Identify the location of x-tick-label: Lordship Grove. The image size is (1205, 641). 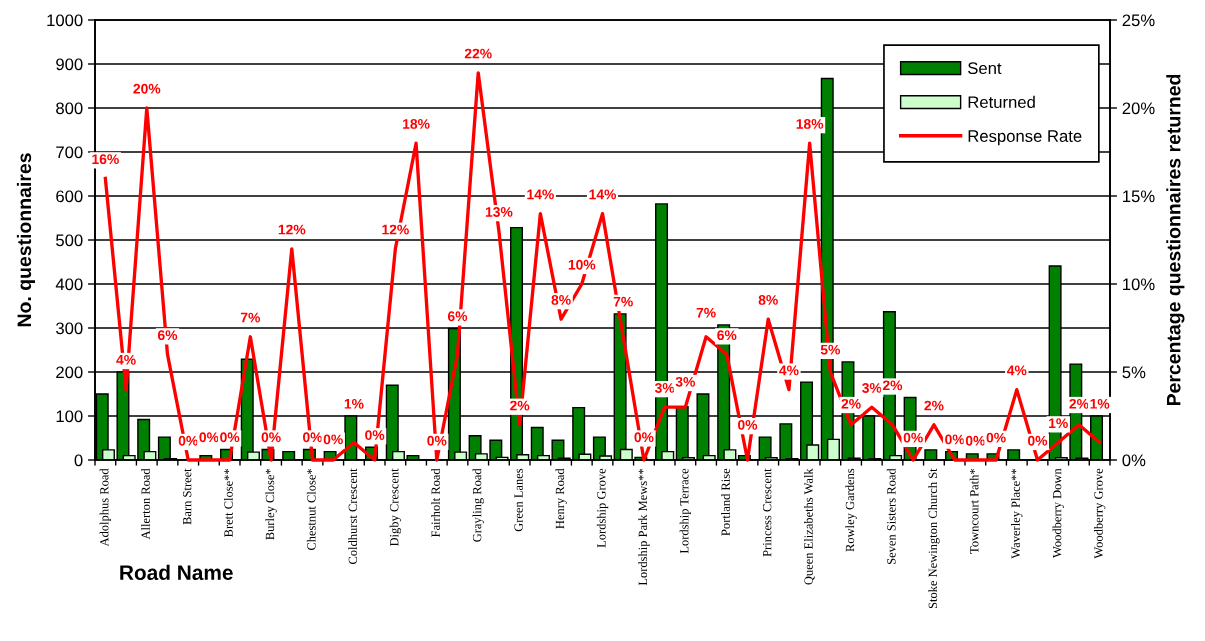
(602, 508).